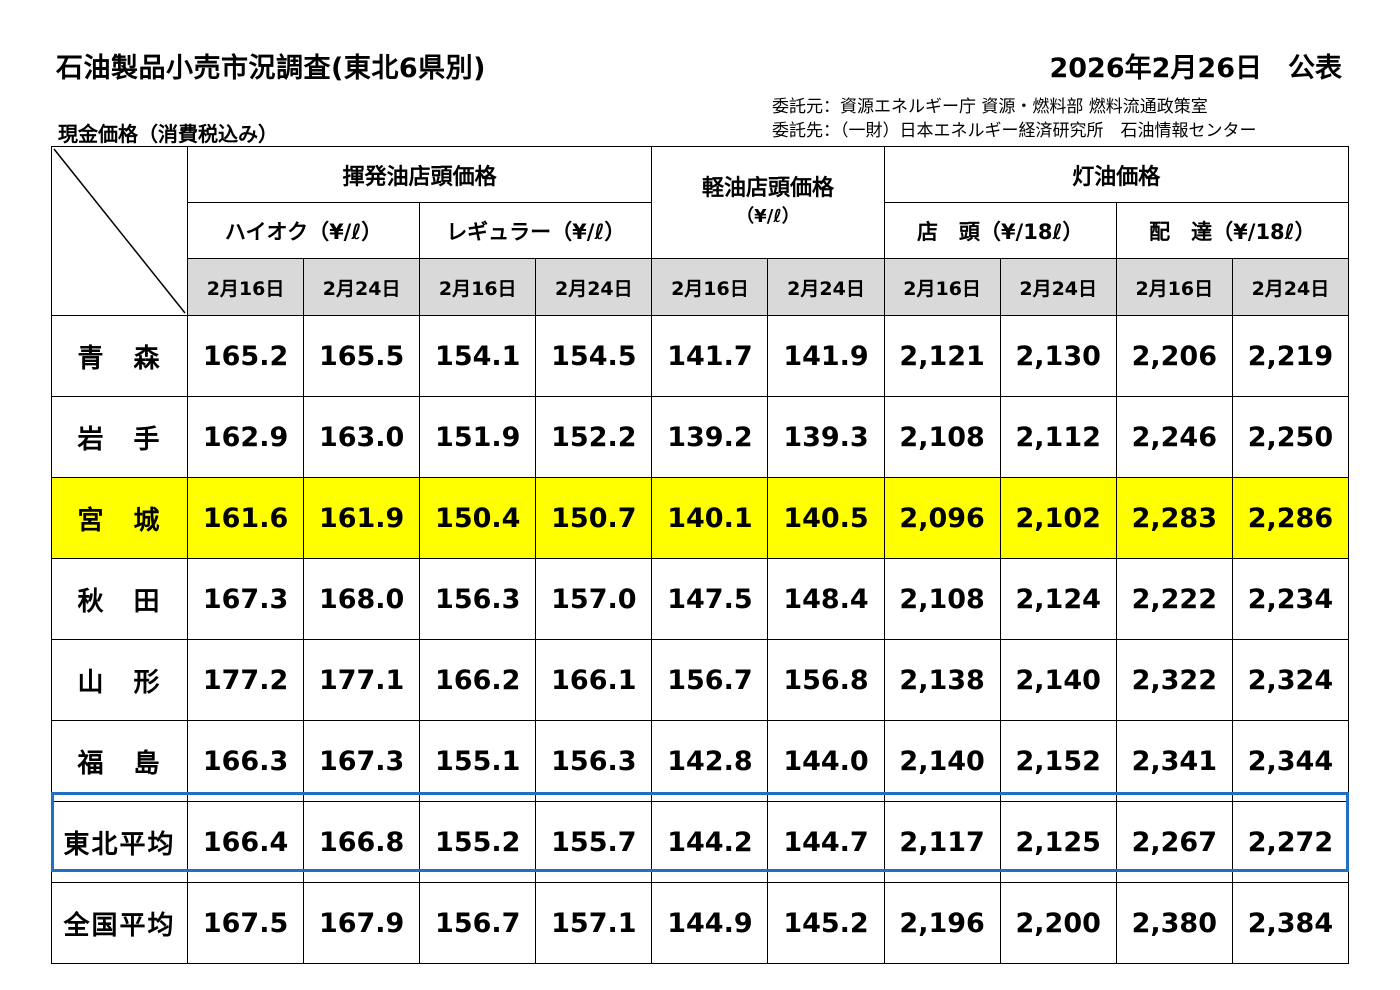 This screenshot has height=990, width=1400. I want to click on price-cell: 167.3, so click(362, 761).